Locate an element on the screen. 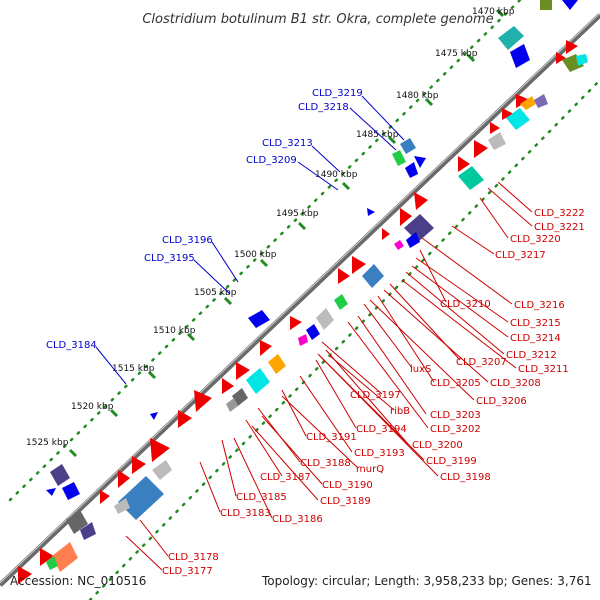 The height and width of the screenshot is (600, 600). reverse-gene-label: ribB is located at coordinates (400, 411).